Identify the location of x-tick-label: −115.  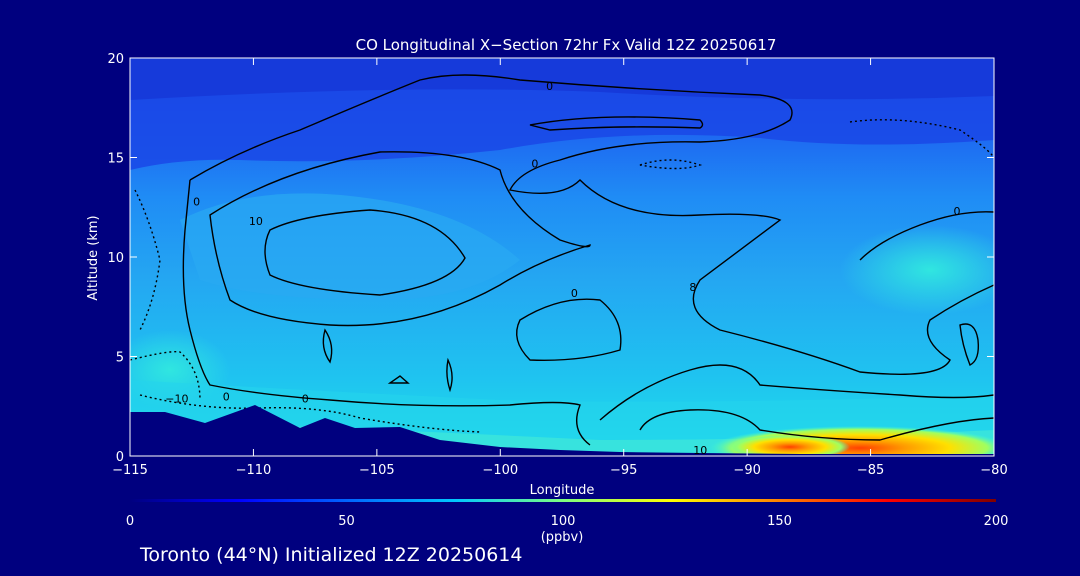
(130, 470).